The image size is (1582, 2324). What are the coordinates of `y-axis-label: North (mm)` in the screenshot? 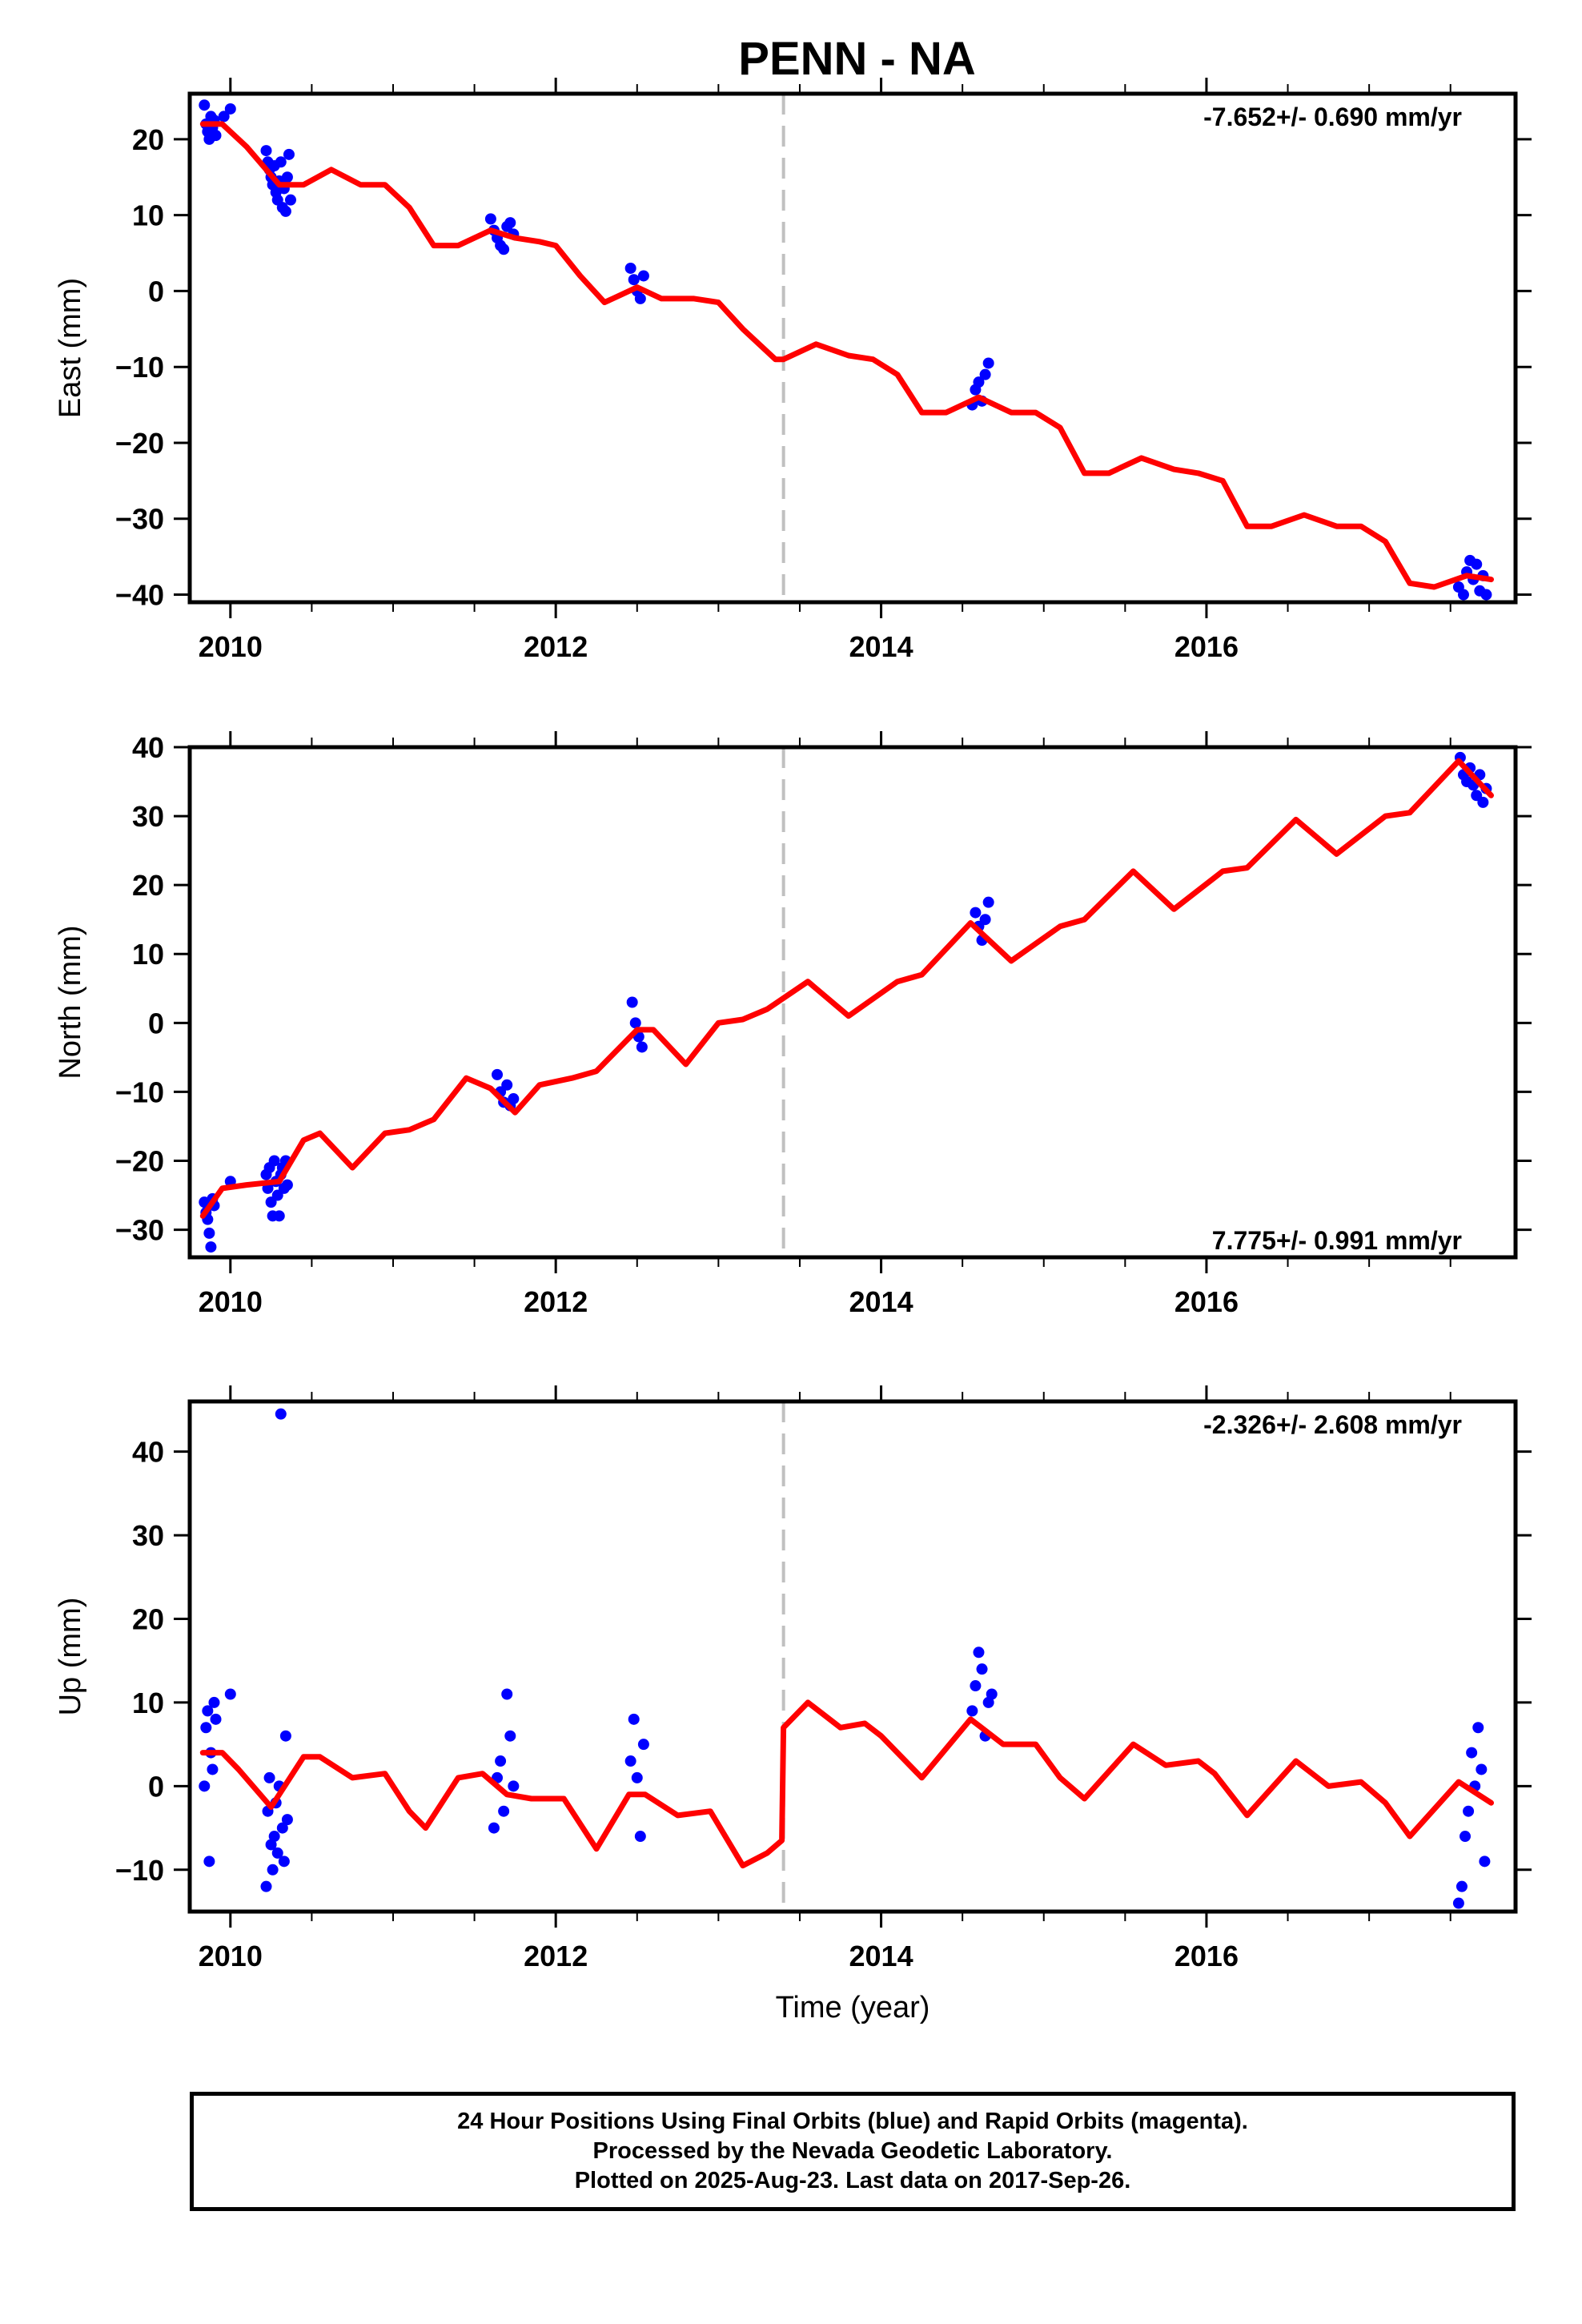 It's located at (70, 1002).